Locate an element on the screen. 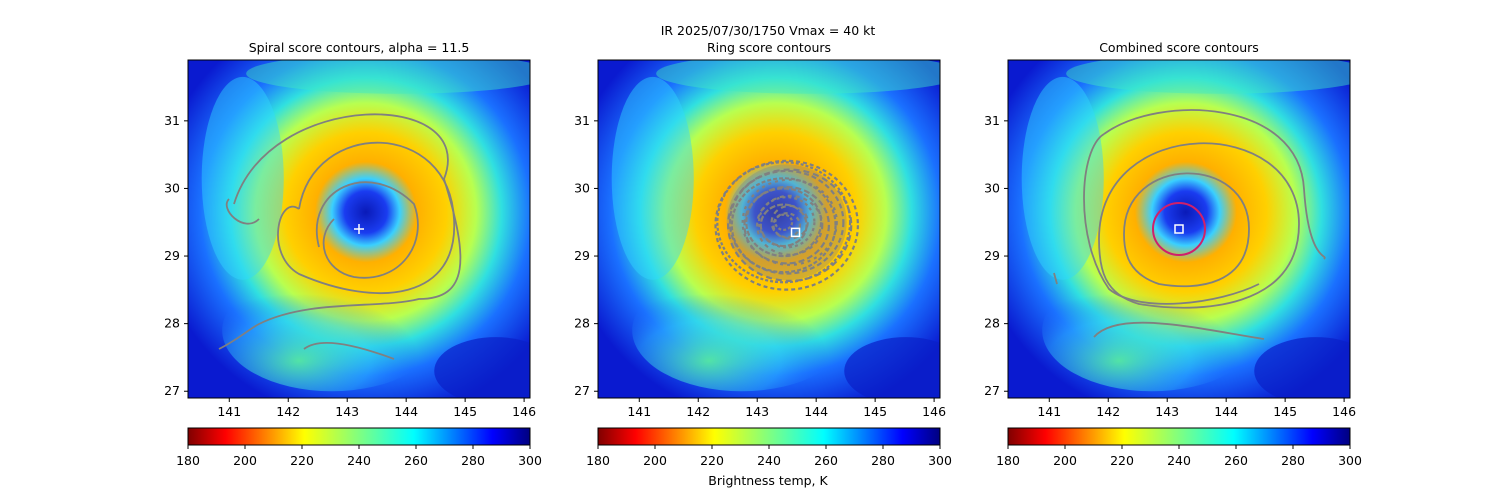 This screenshot has width=1500, height=500. figure-suptitle: IR 2025/07/30/1750 Vmax = 40 kt is located at coordinates (768, 30).